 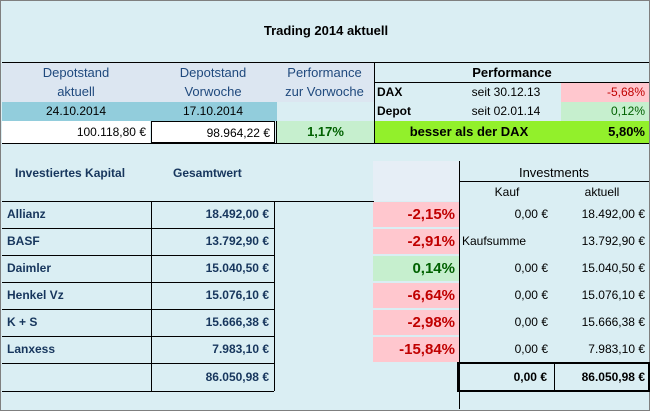 What do you see at coordinates (416, 349) in the screenshot?
I see `row-performance: -15,84%` at bounding box center [416, 349].